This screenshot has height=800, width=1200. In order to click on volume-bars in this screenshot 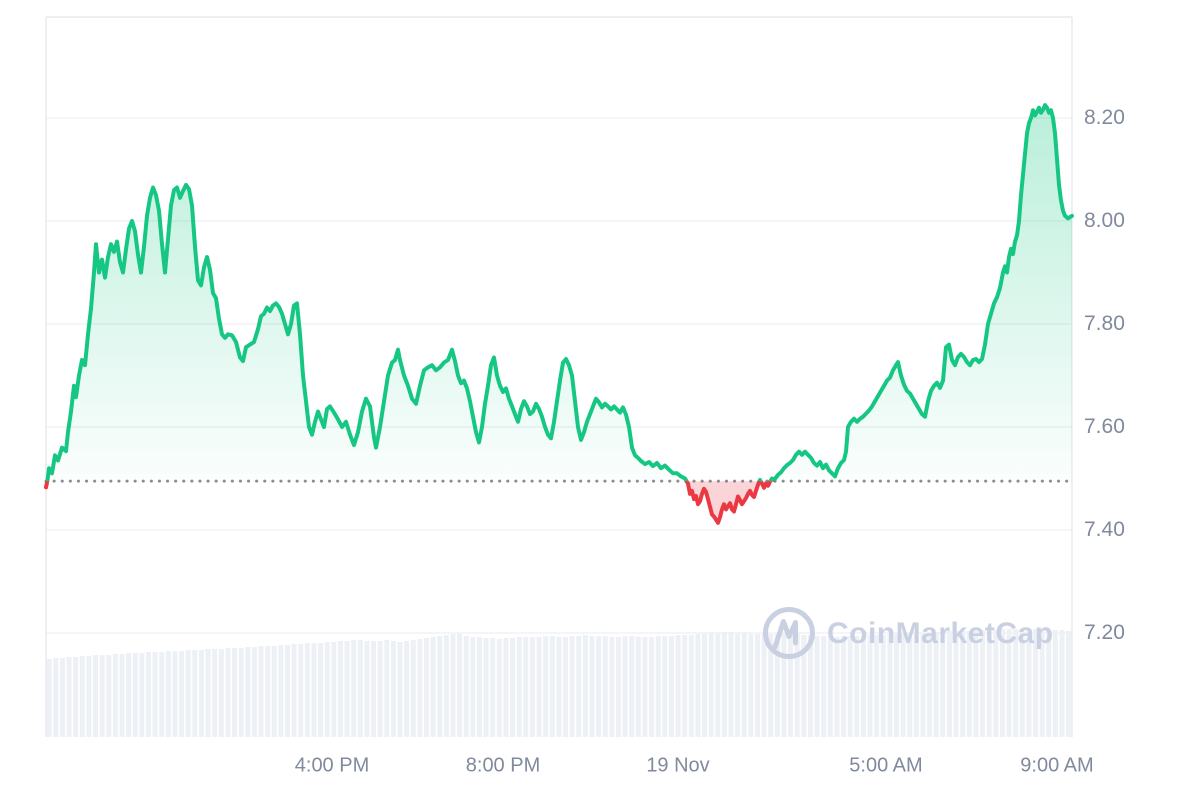, I will do `click(559, 683)`.